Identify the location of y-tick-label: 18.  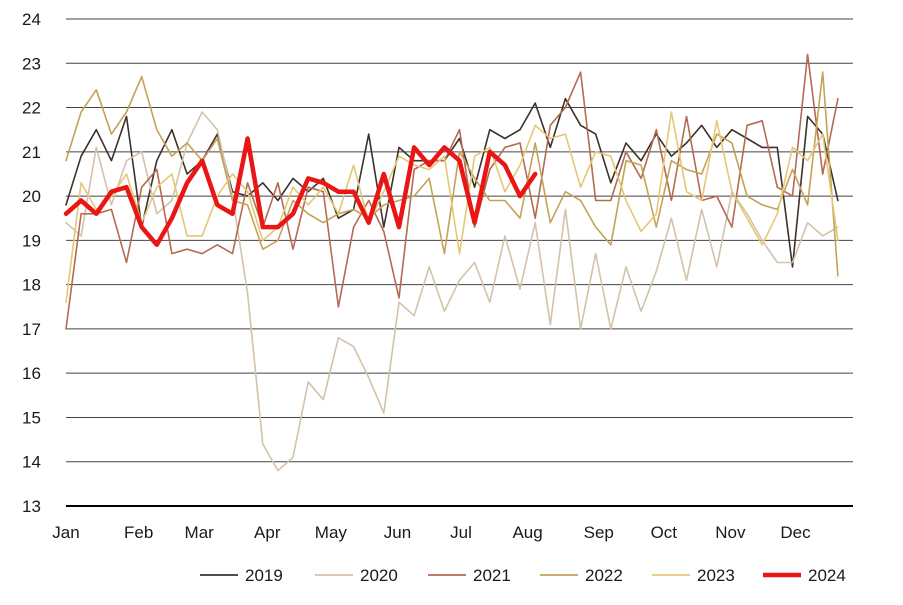
(31, 285).